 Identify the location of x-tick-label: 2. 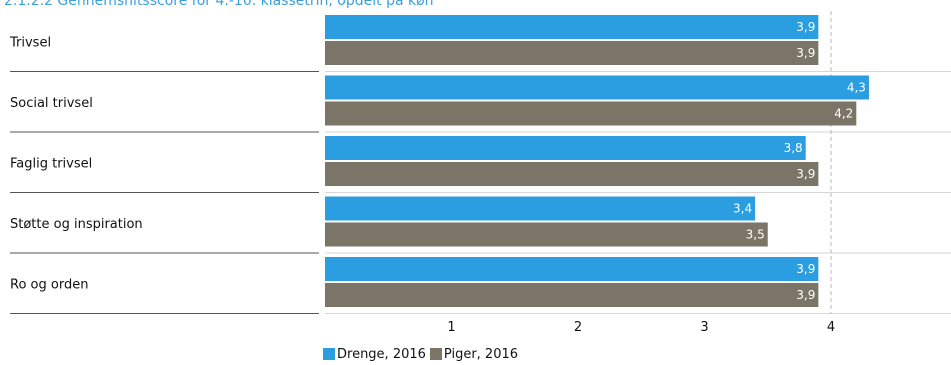
(578, 327).